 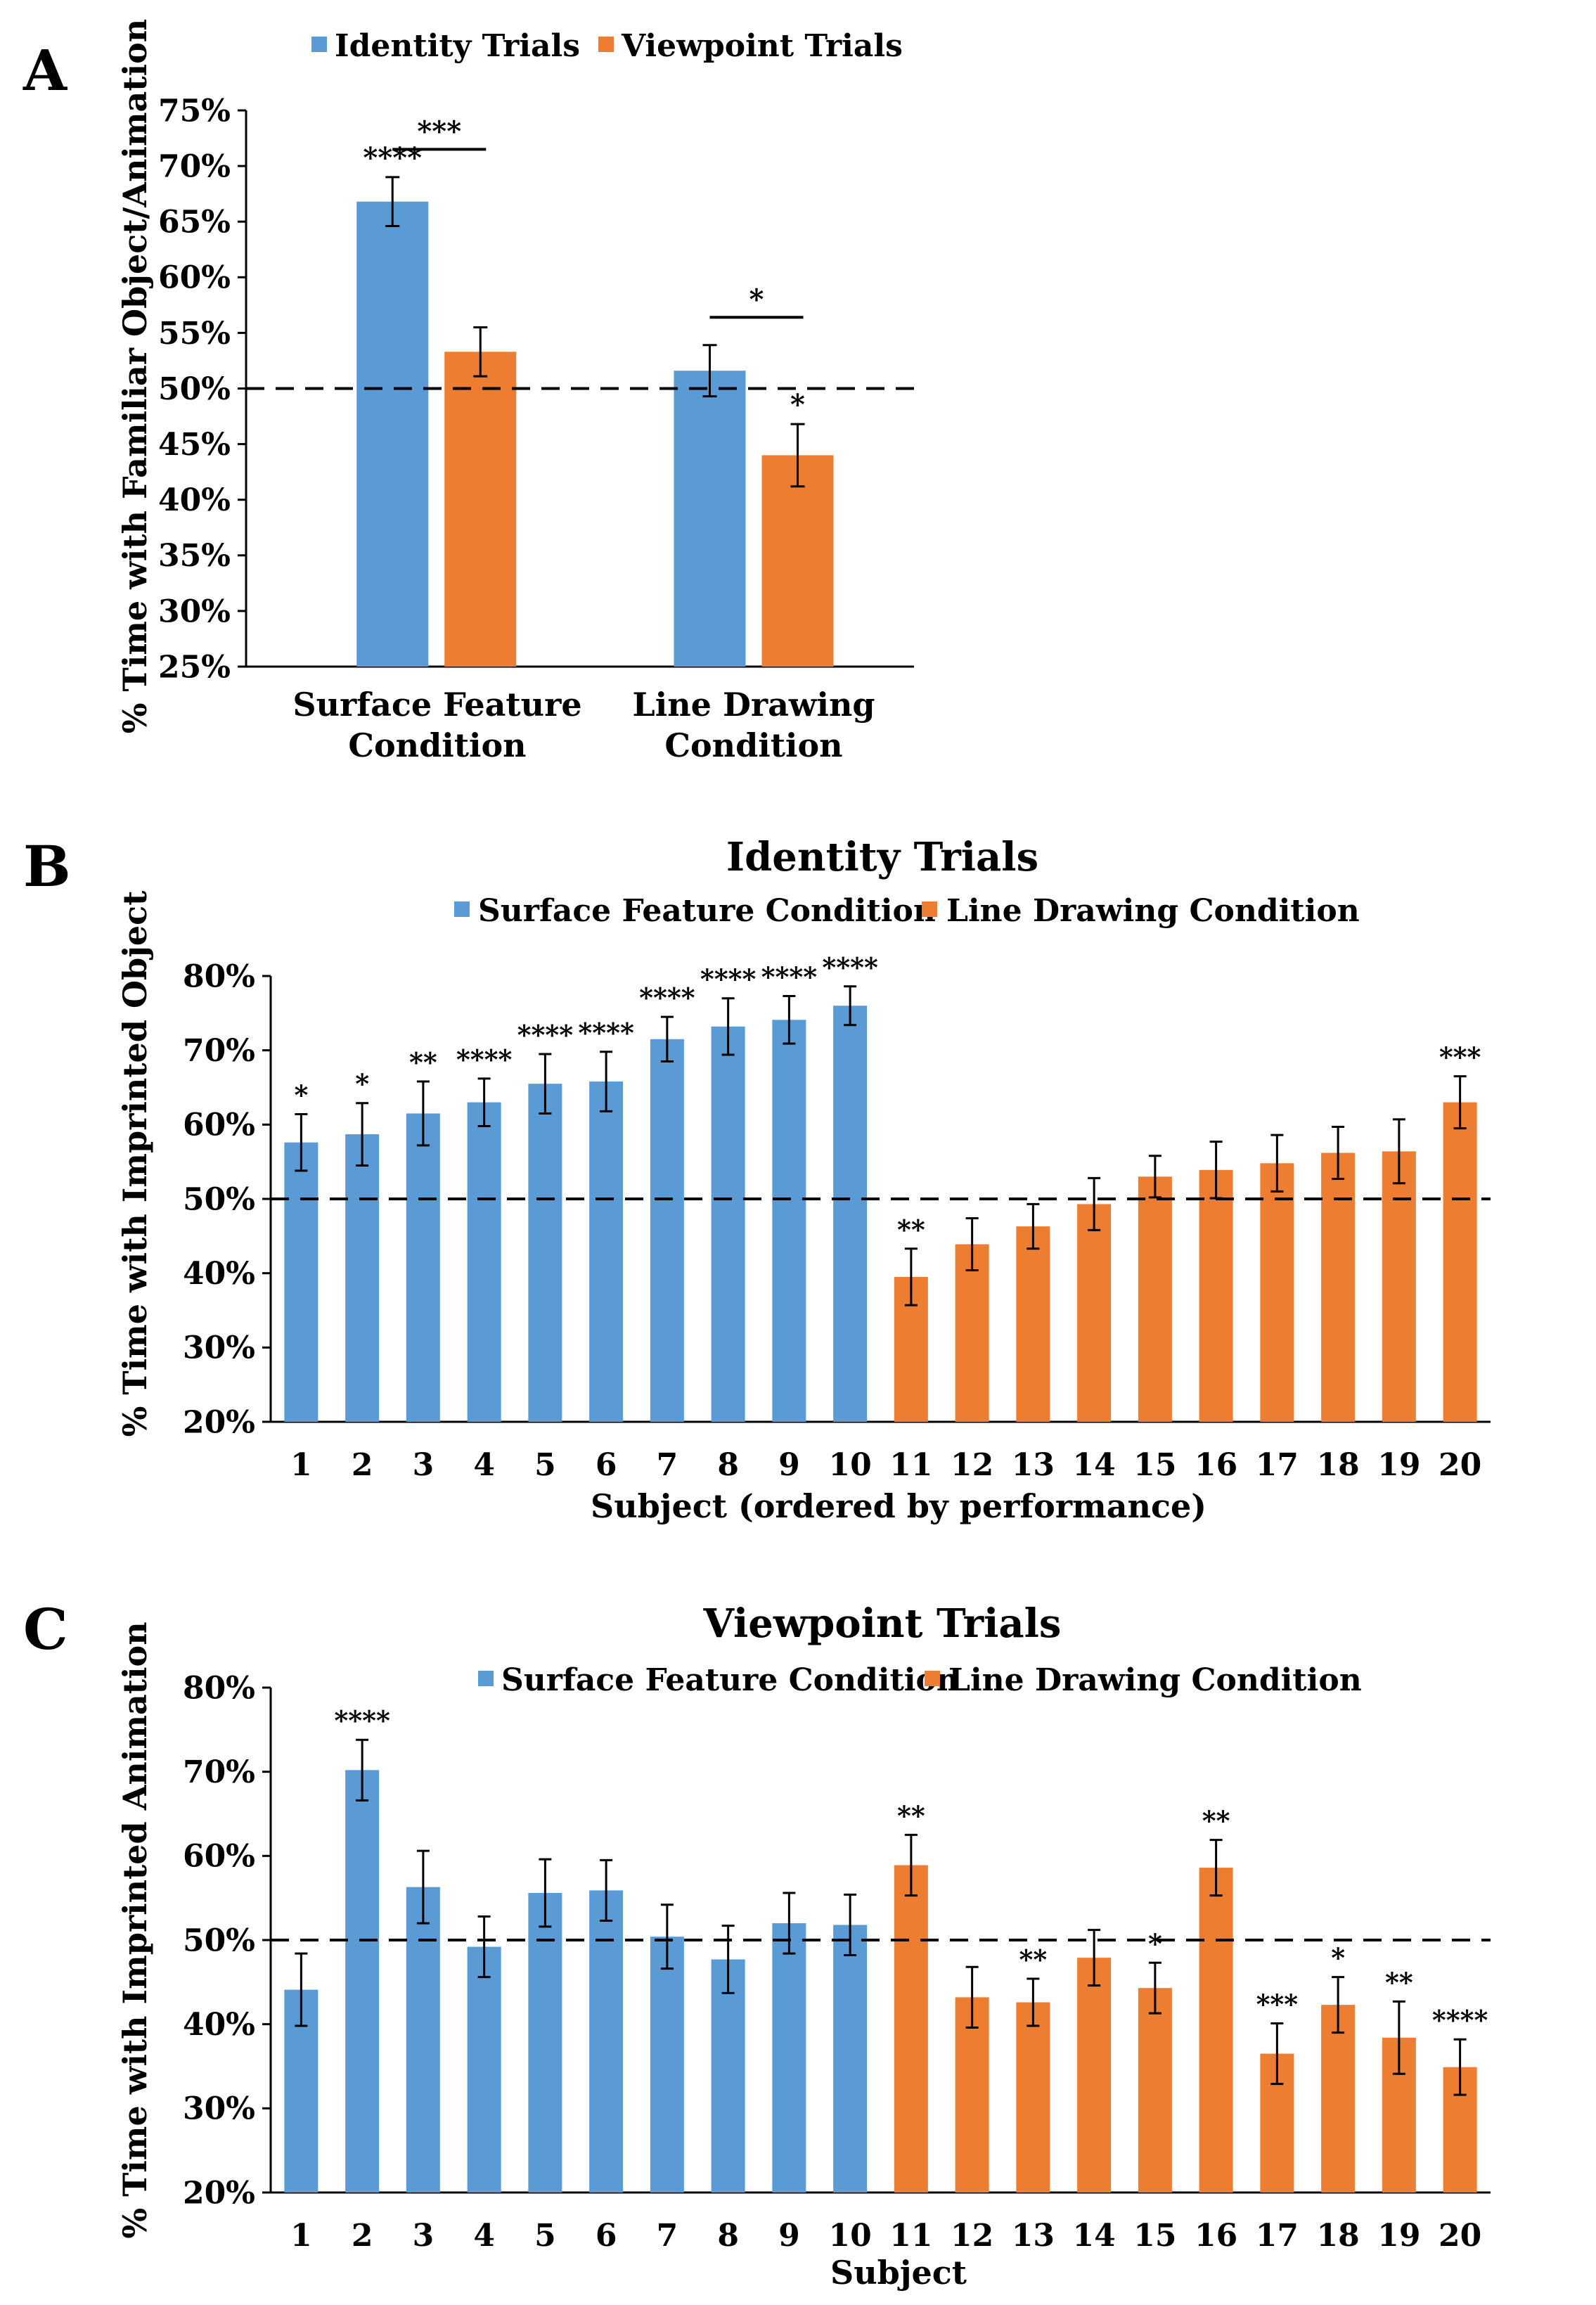 What do you see at coordinates (301, 1465) in the screenshot?
I see `x-tick-label-subject-1: 1` at bounding box center [301, 1465].